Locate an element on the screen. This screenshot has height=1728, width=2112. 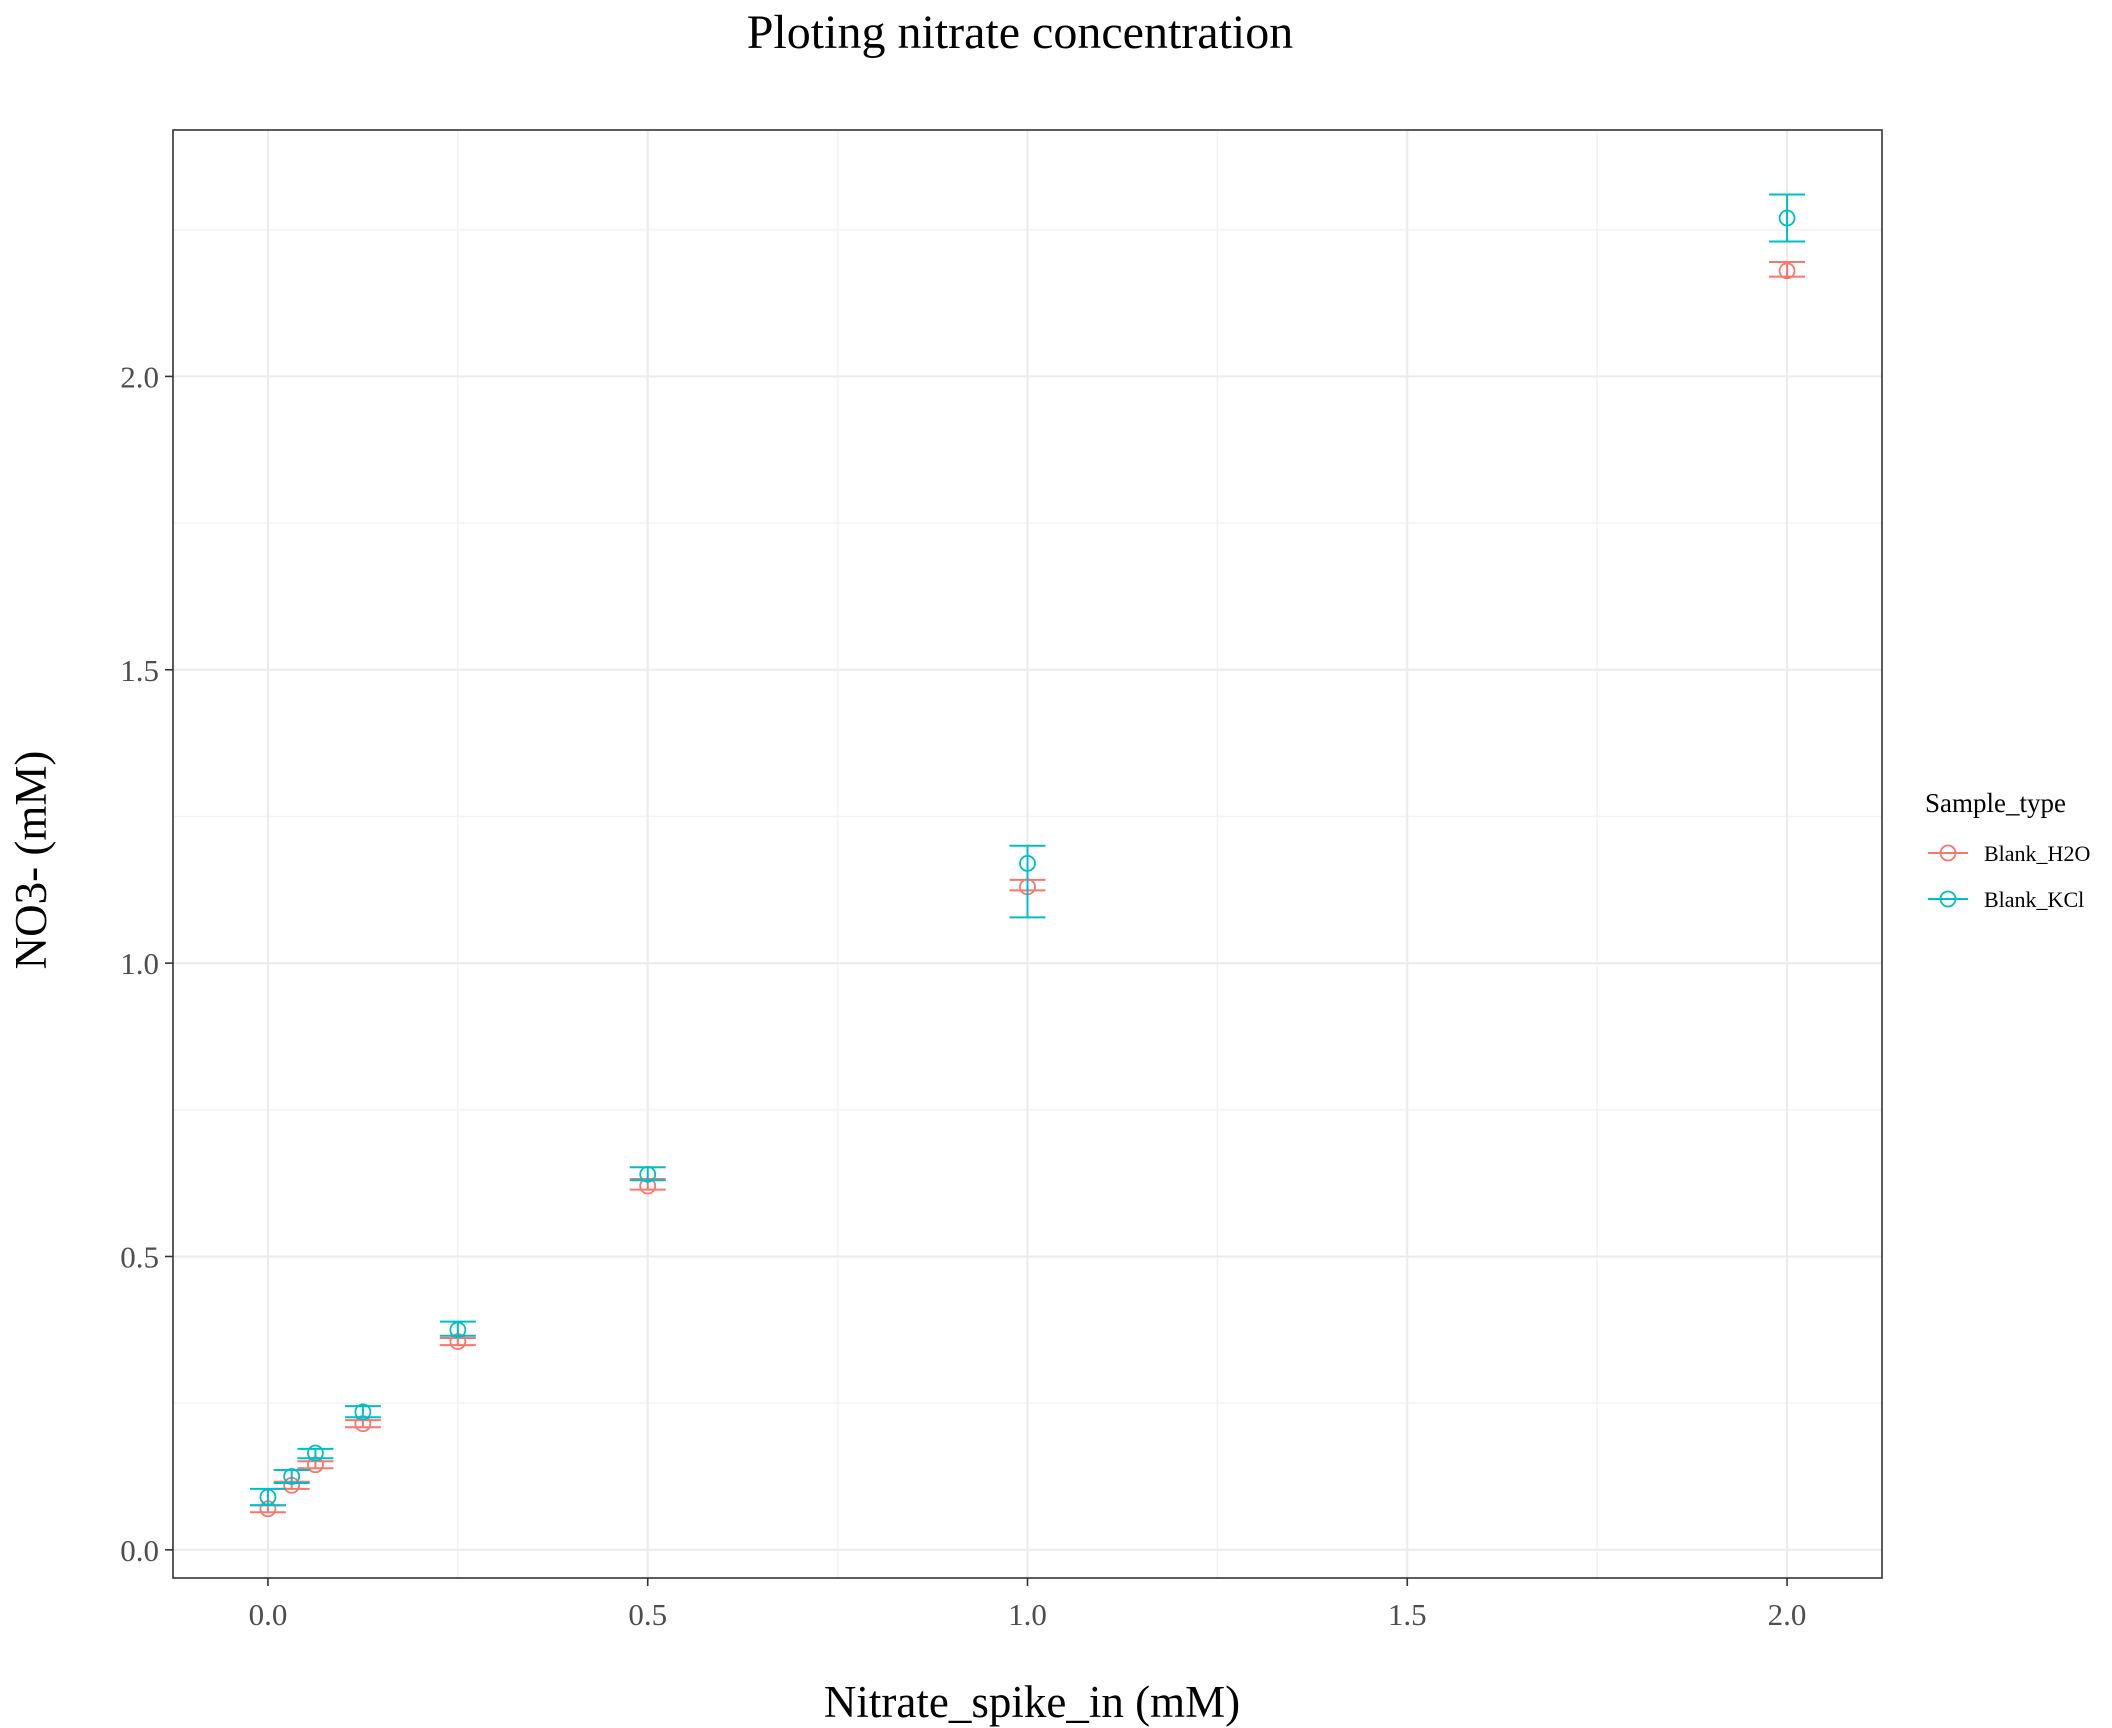
x-tick-label: 0.5 is located at coordinates (647, 1614).